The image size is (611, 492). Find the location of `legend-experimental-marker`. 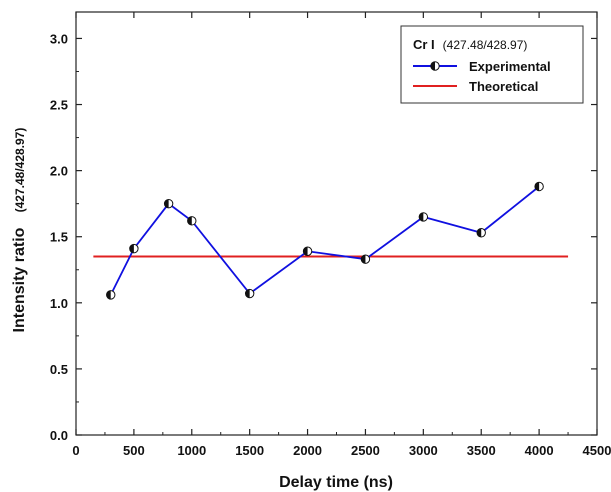

legend-experimental-marker is located at coordinates (435, 66).